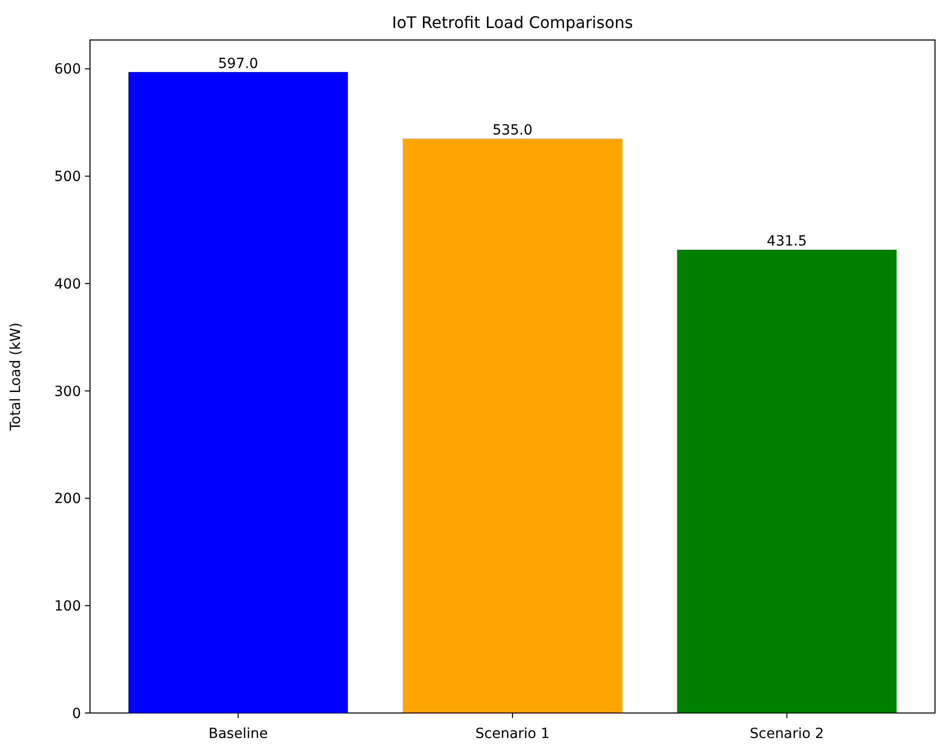 This screenshot has width=938, height=751. Describe the element at coordinates (67, 392) in the screenshot. I see `y-tick-label: 300` at that location.